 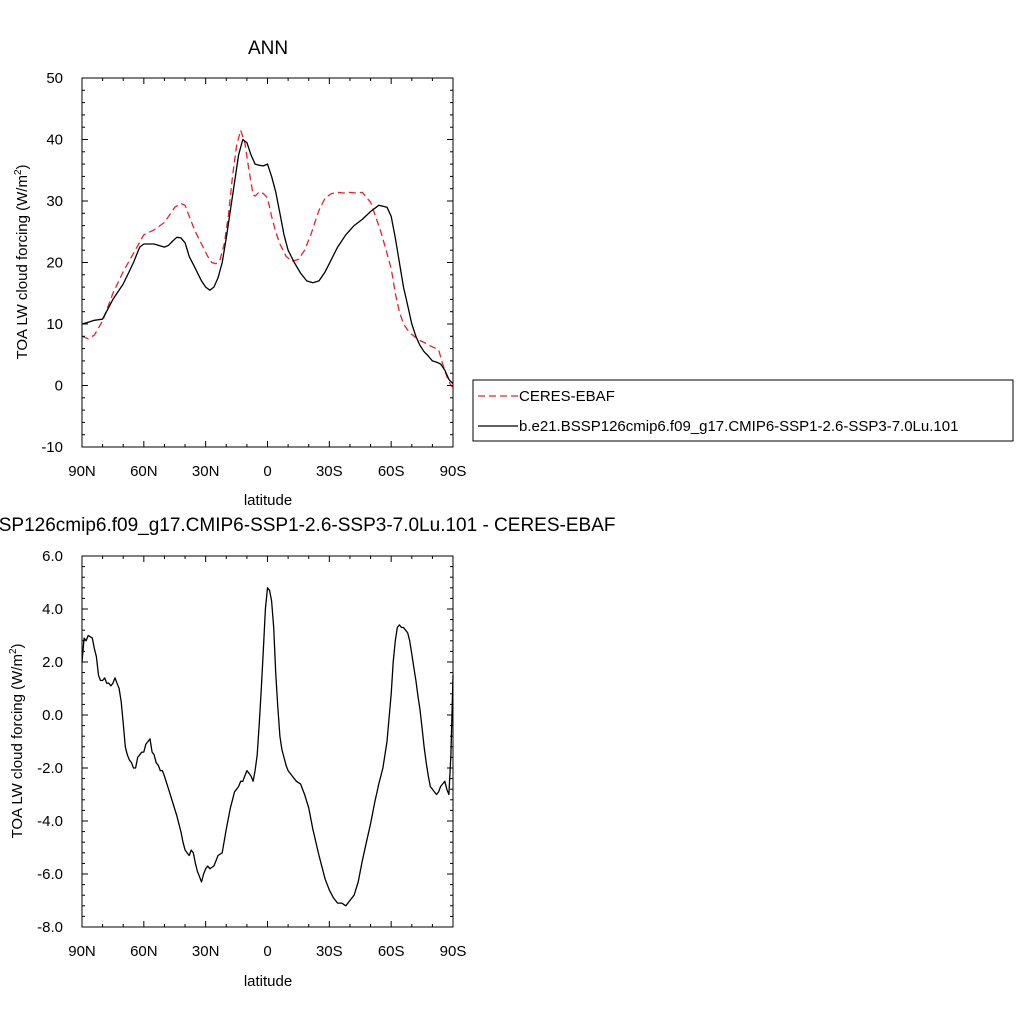 I want to click on y-tick-label-1-6: 4.0, so click(x=52, y=609).